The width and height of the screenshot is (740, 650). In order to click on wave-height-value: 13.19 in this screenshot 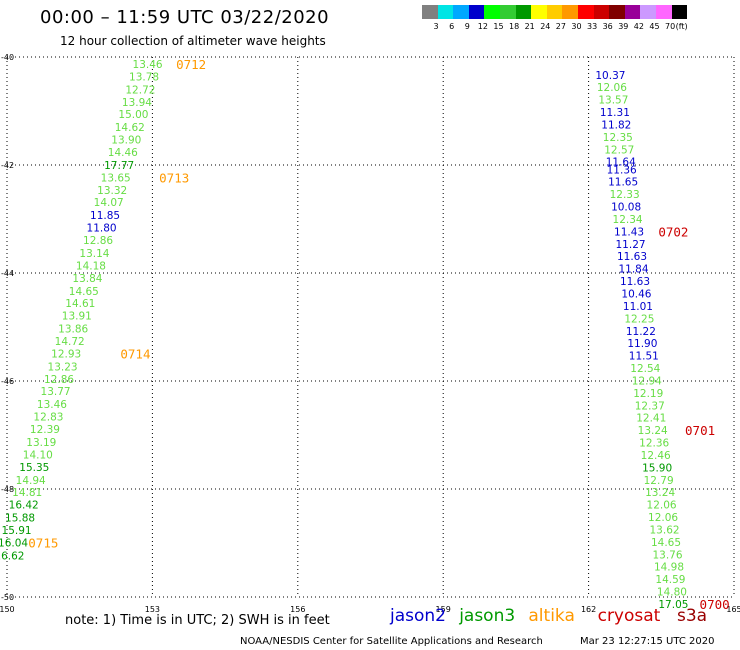, I will do `click(41, 443)`.